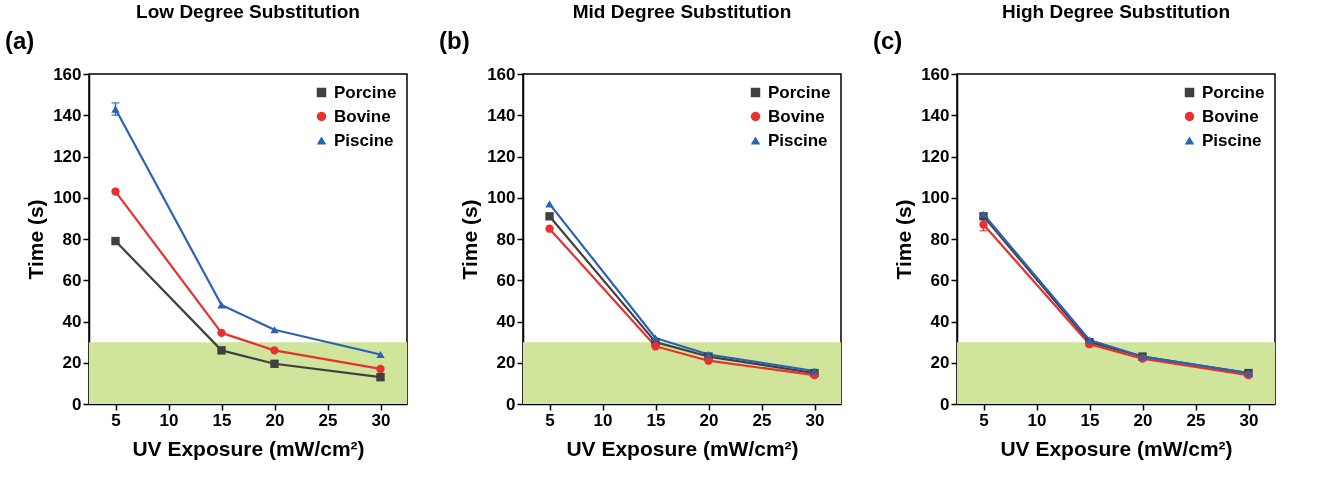 This screenshot has height=483, width=1342. What do you see at coordinates (248, 11) in the screenshot?
I see `chart-title: Low Degree Substitution` at bounding box center [248, 11].